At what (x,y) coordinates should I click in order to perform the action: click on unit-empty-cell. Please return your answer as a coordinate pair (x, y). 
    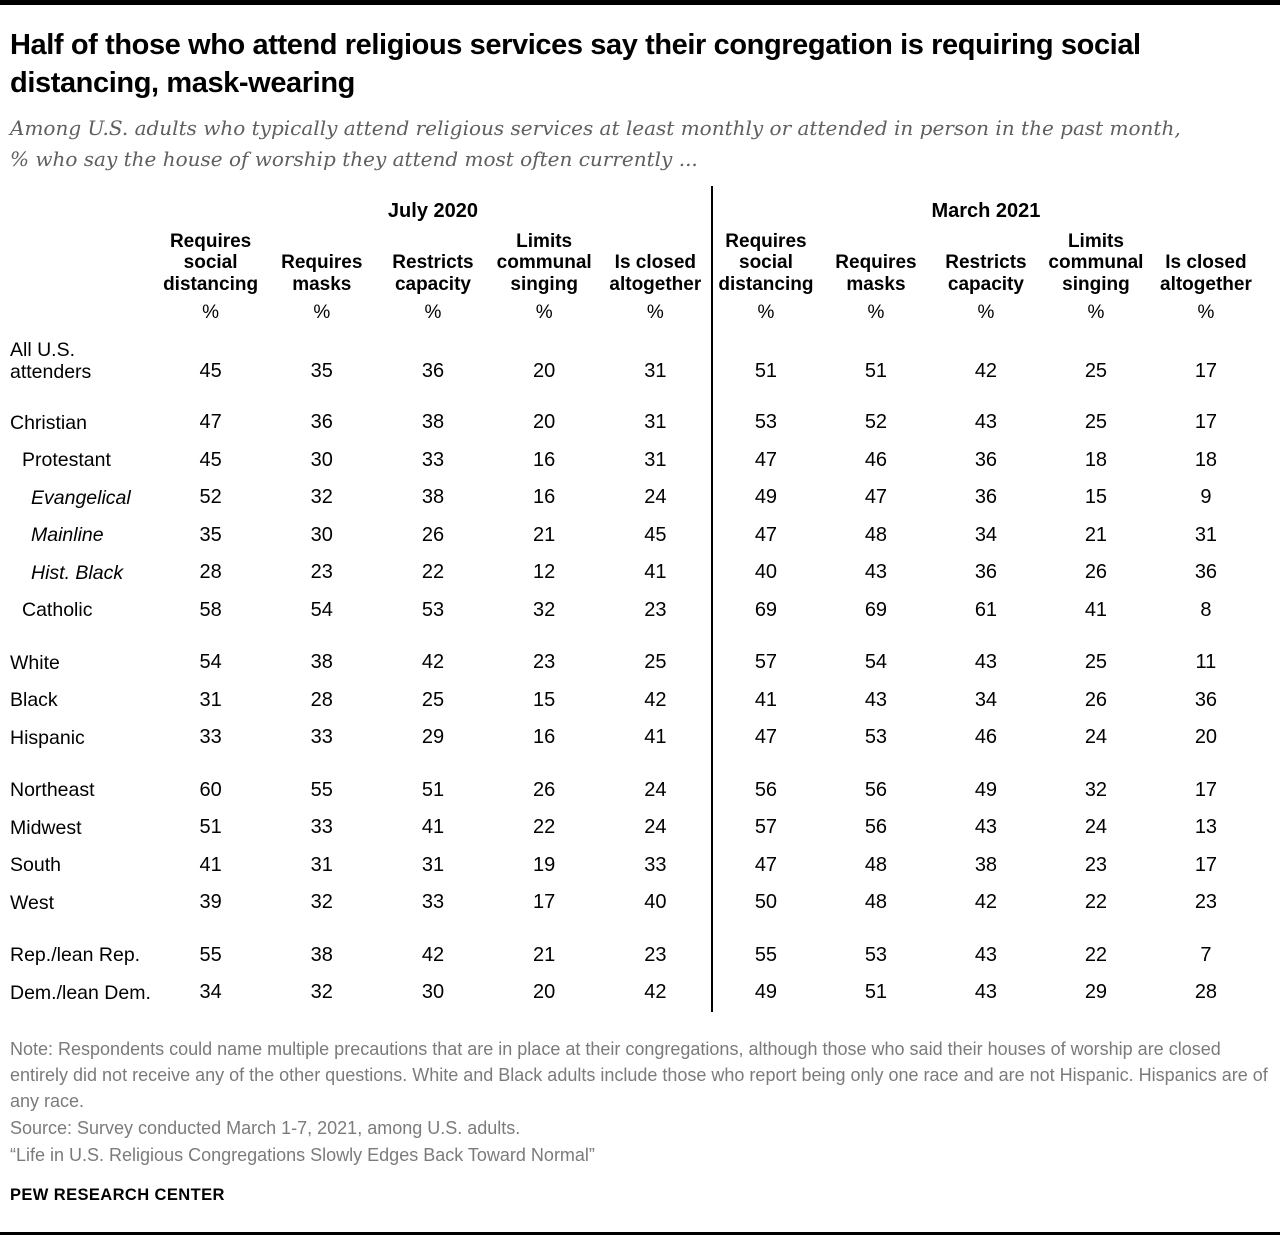
    Looking at the image, I should click on (82, 313).